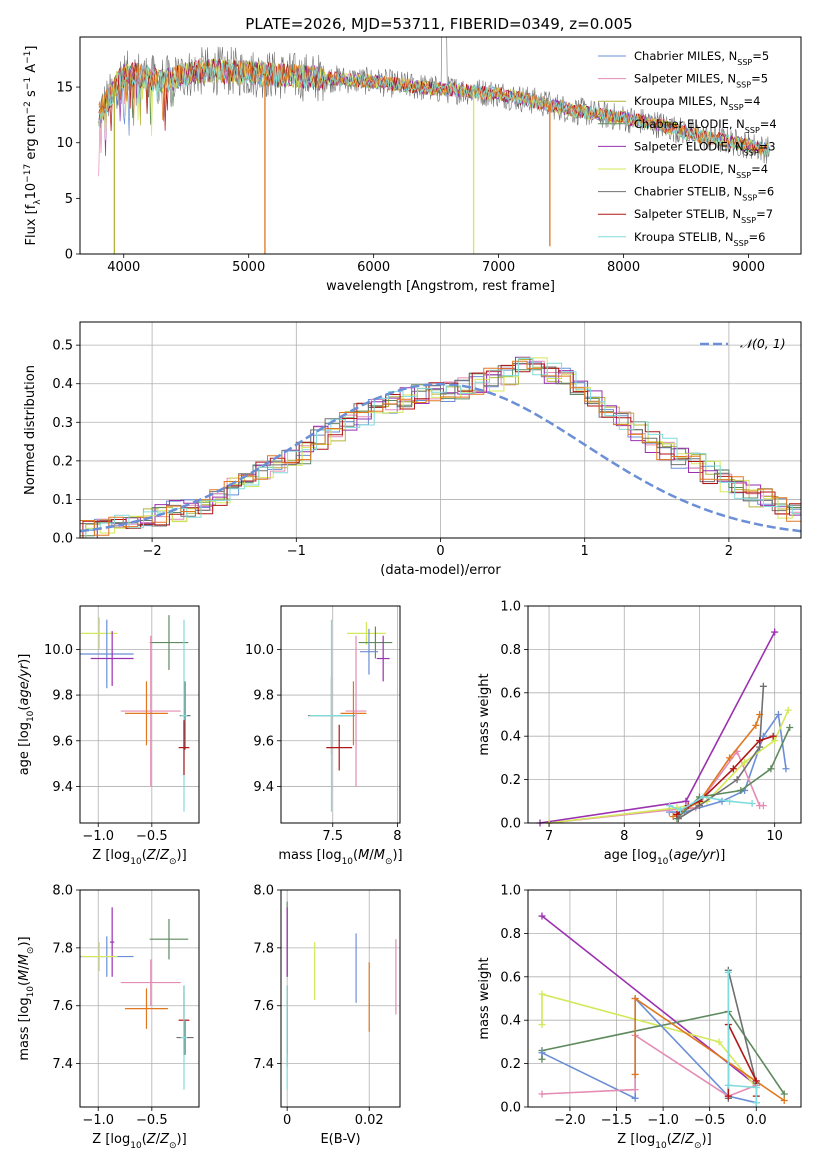 This screenshot has height=1170, width=819. I want to click on histogram-Kroupa_ELODIE, so click(443, 447).